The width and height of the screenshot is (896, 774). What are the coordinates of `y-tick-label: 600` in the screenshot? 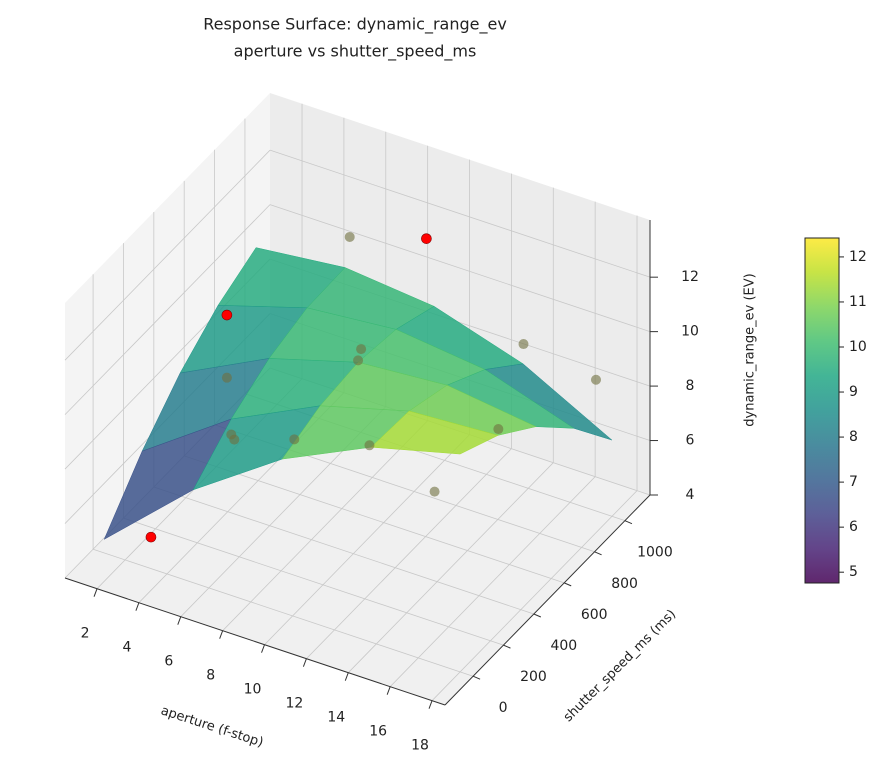 It's located at (594, 615).